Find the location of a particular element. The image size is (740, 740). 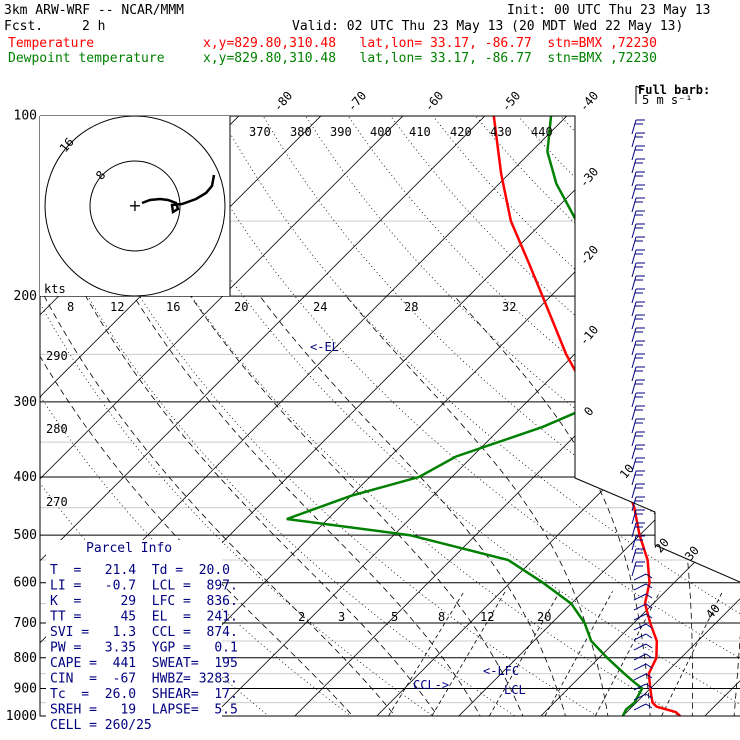

mixing-ratio-label: 20 is located at coordinates (544, 617).